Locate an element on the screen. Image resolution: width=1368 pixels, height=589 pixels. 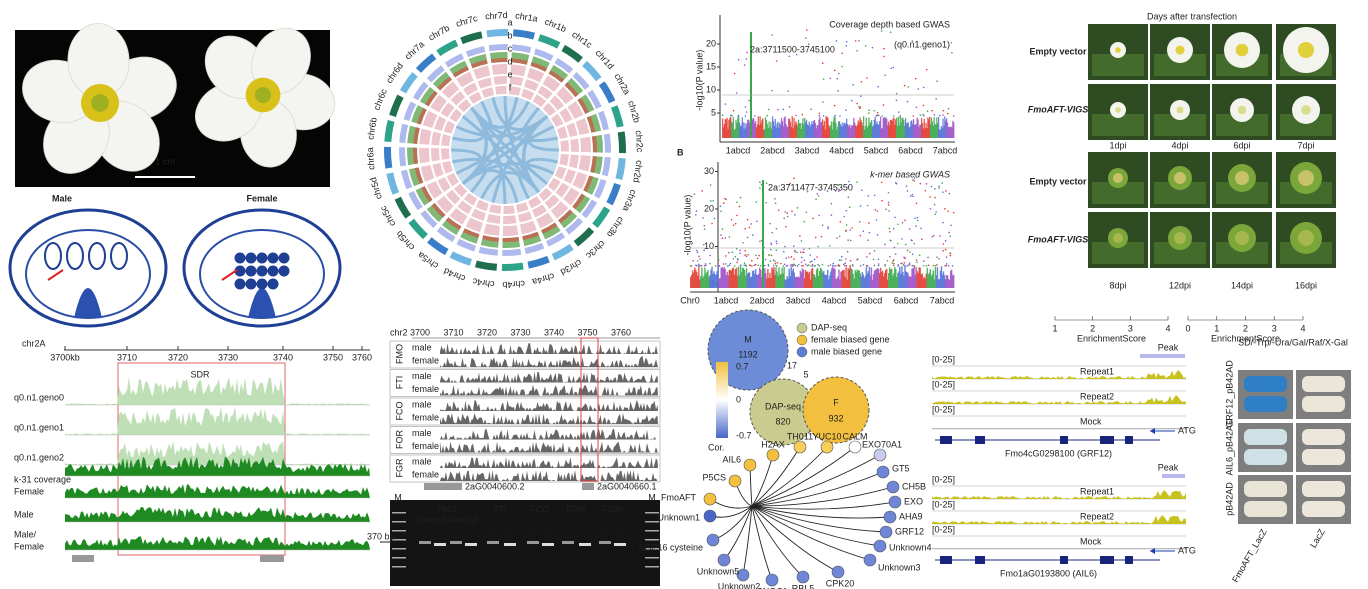
node-label: GT5 is located at coordinates (901, 468).